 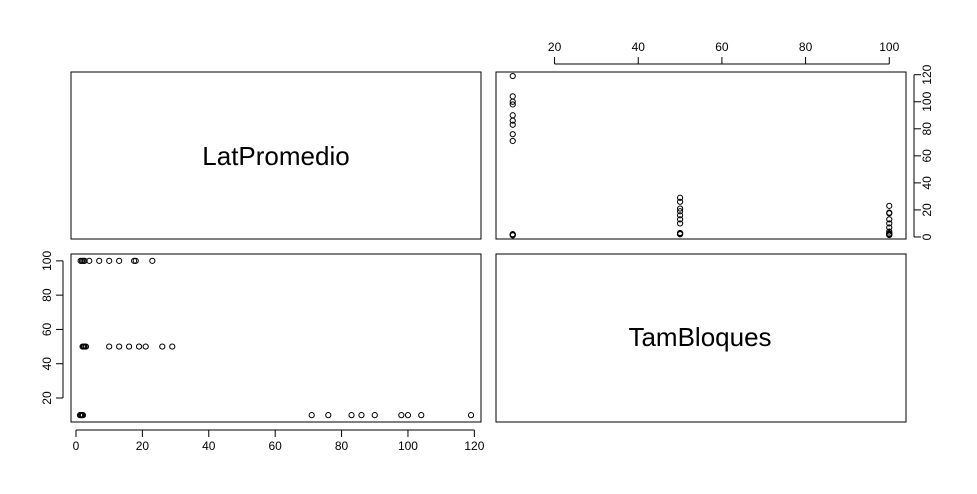 What do you see at coordinates (927, 183) in the screenshot?
I see `y-axis-tick-label-right: 40` at bounding box center [927, 183].